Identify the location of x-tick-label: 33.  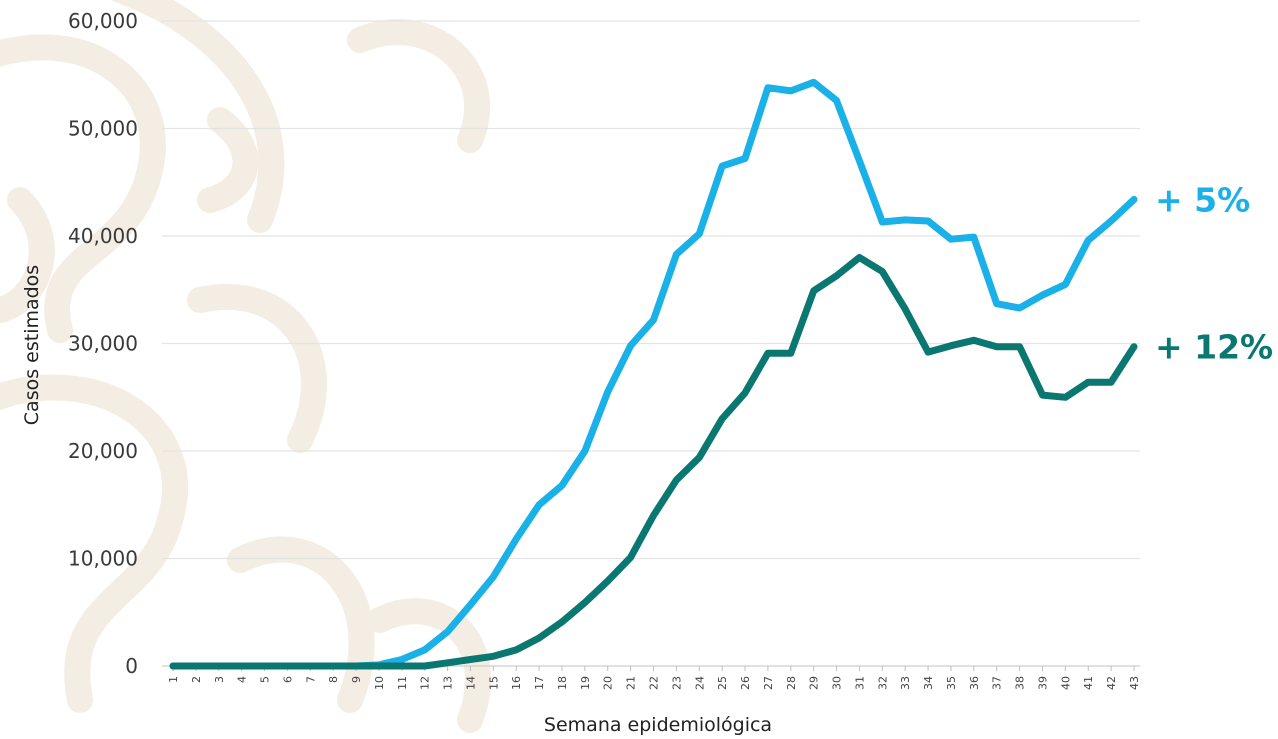
(905, 683).